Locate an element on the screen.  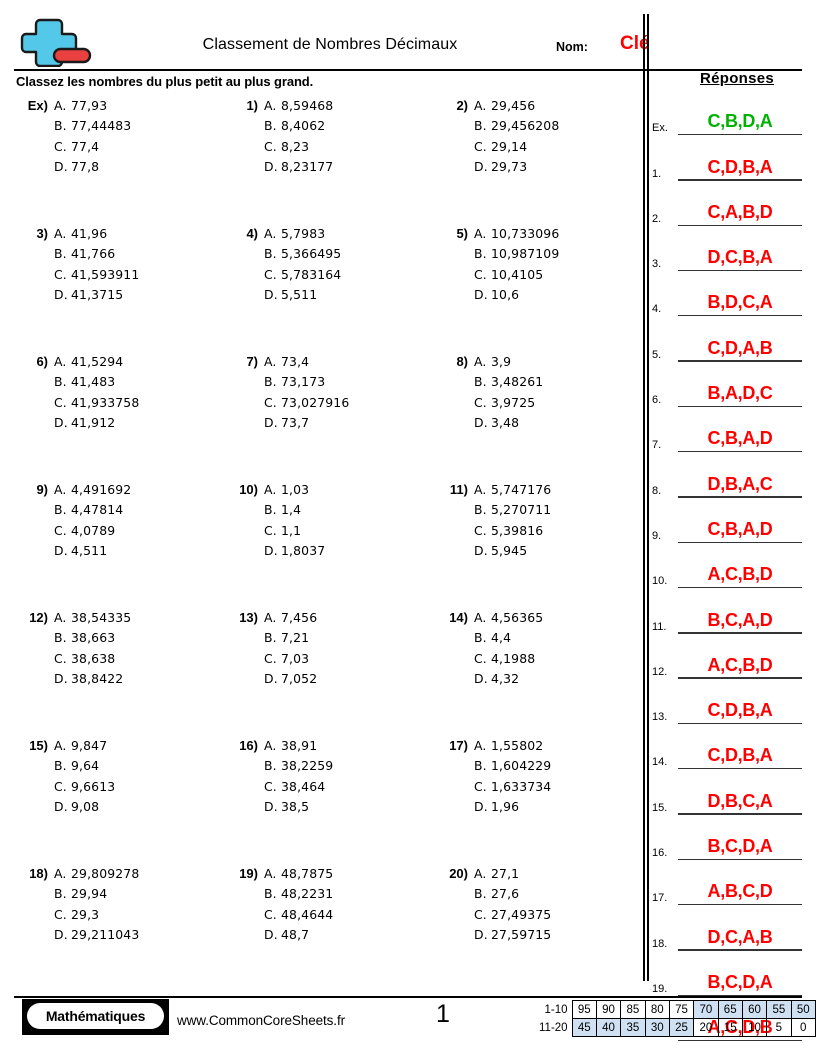
choice-value: 73,7 is located at coordinates (295, 422).